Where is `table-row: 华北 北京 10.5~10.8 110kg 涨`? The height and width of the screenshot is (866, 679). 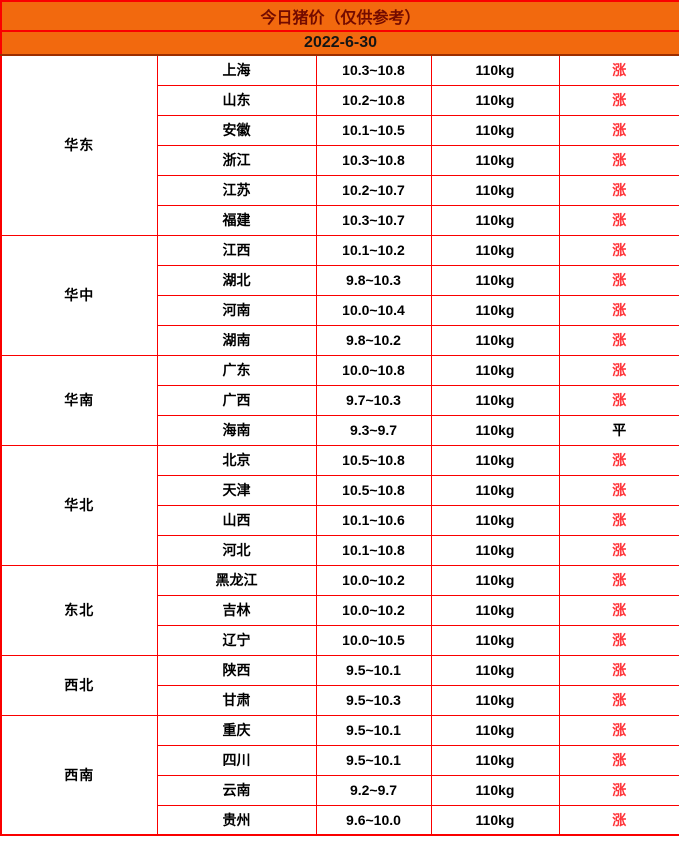 table-row: 华北 北京 10.5~10.8 110kg 涨 is located at coordinates (339, 505).